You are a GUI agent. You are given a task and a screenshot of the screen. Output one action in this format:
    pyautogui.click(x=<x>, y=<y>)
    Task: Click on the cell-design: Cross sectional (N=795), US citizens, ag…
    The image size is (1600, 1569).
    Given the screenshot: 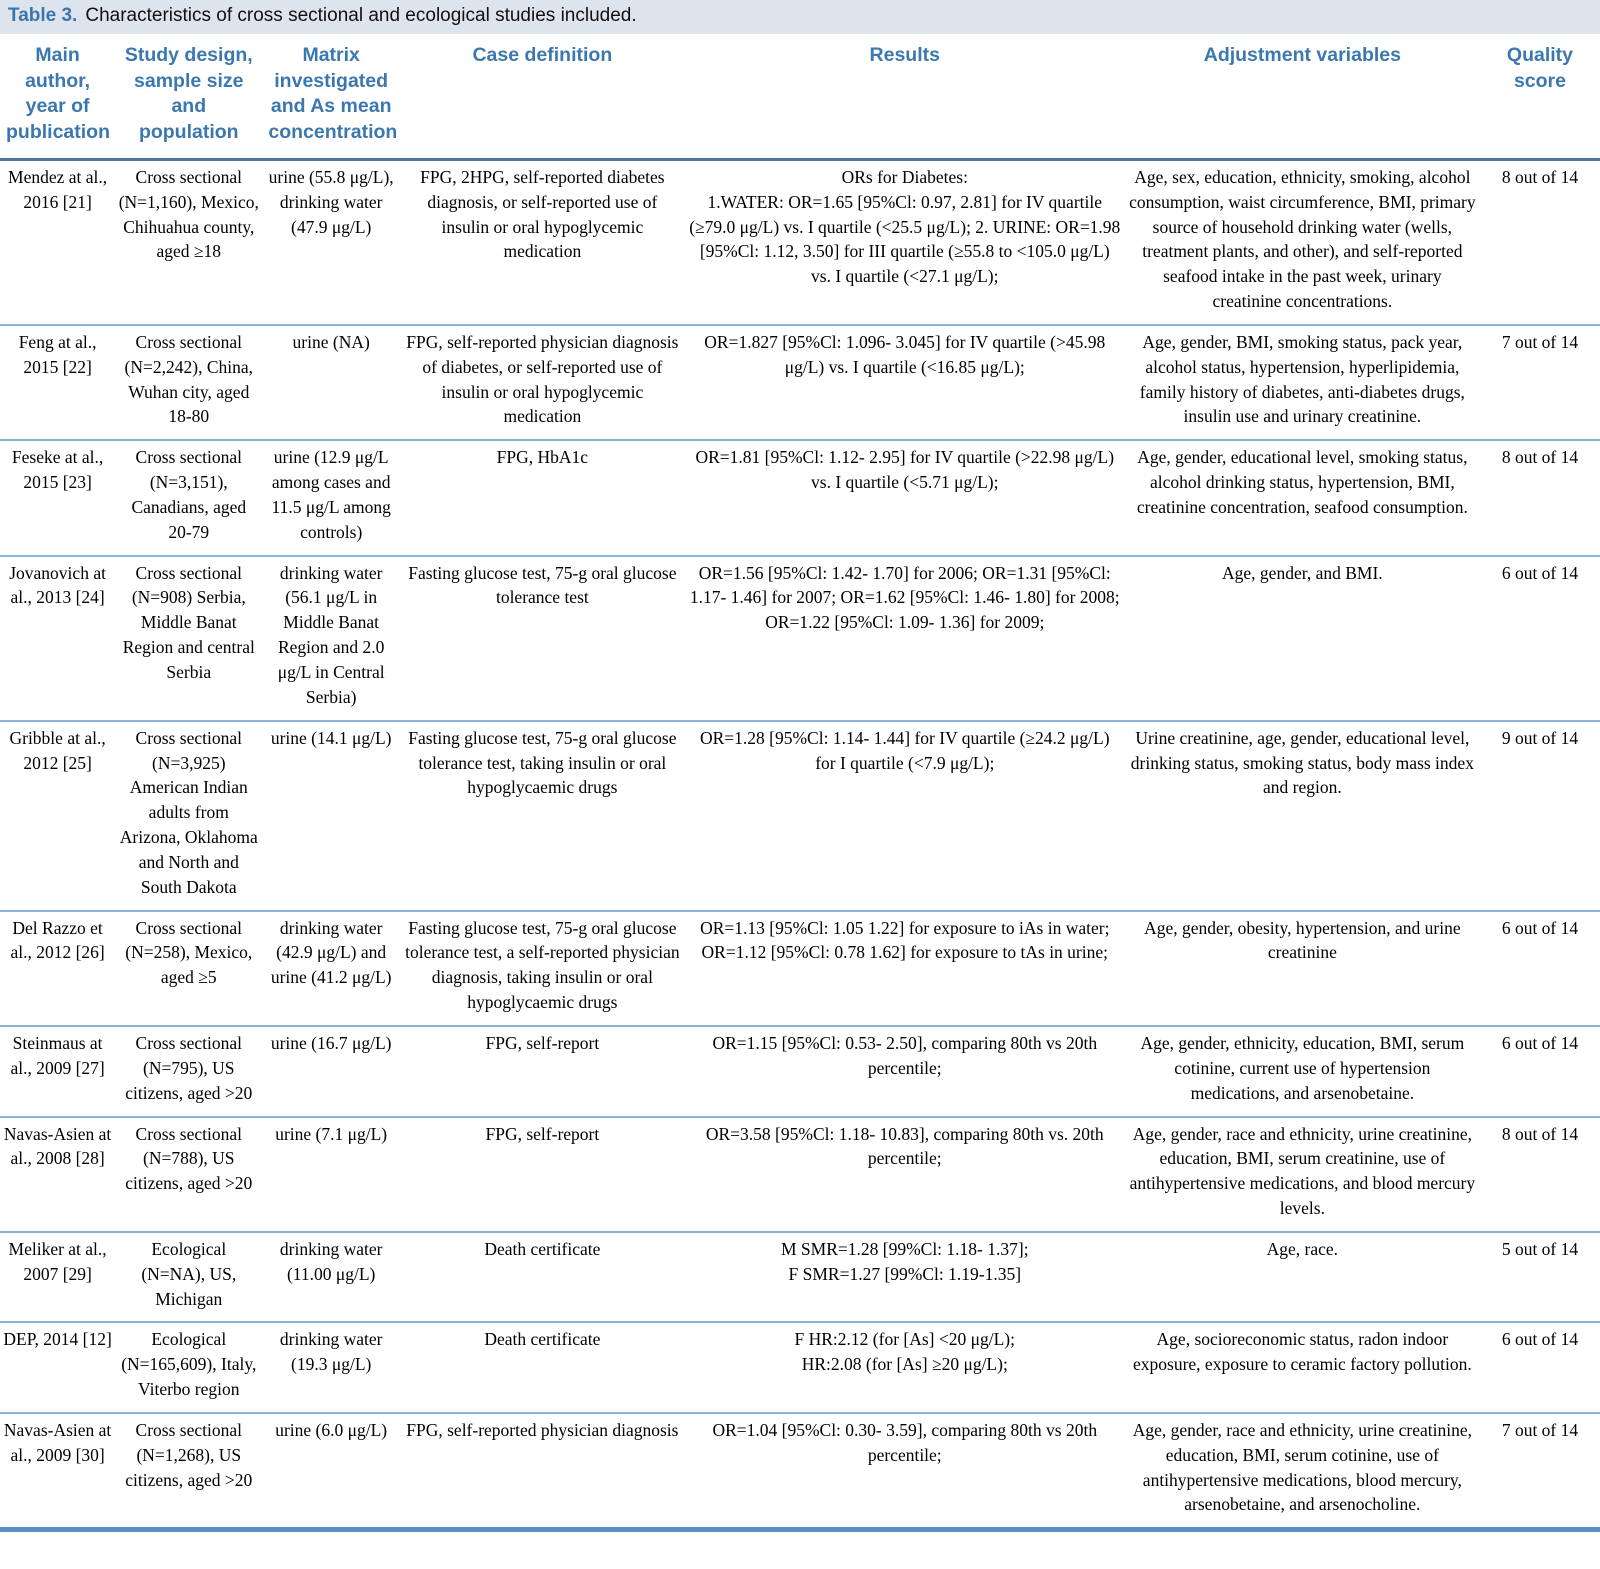 What is the action you would take?
    pyautogui.click(x=189, y=1071)
    